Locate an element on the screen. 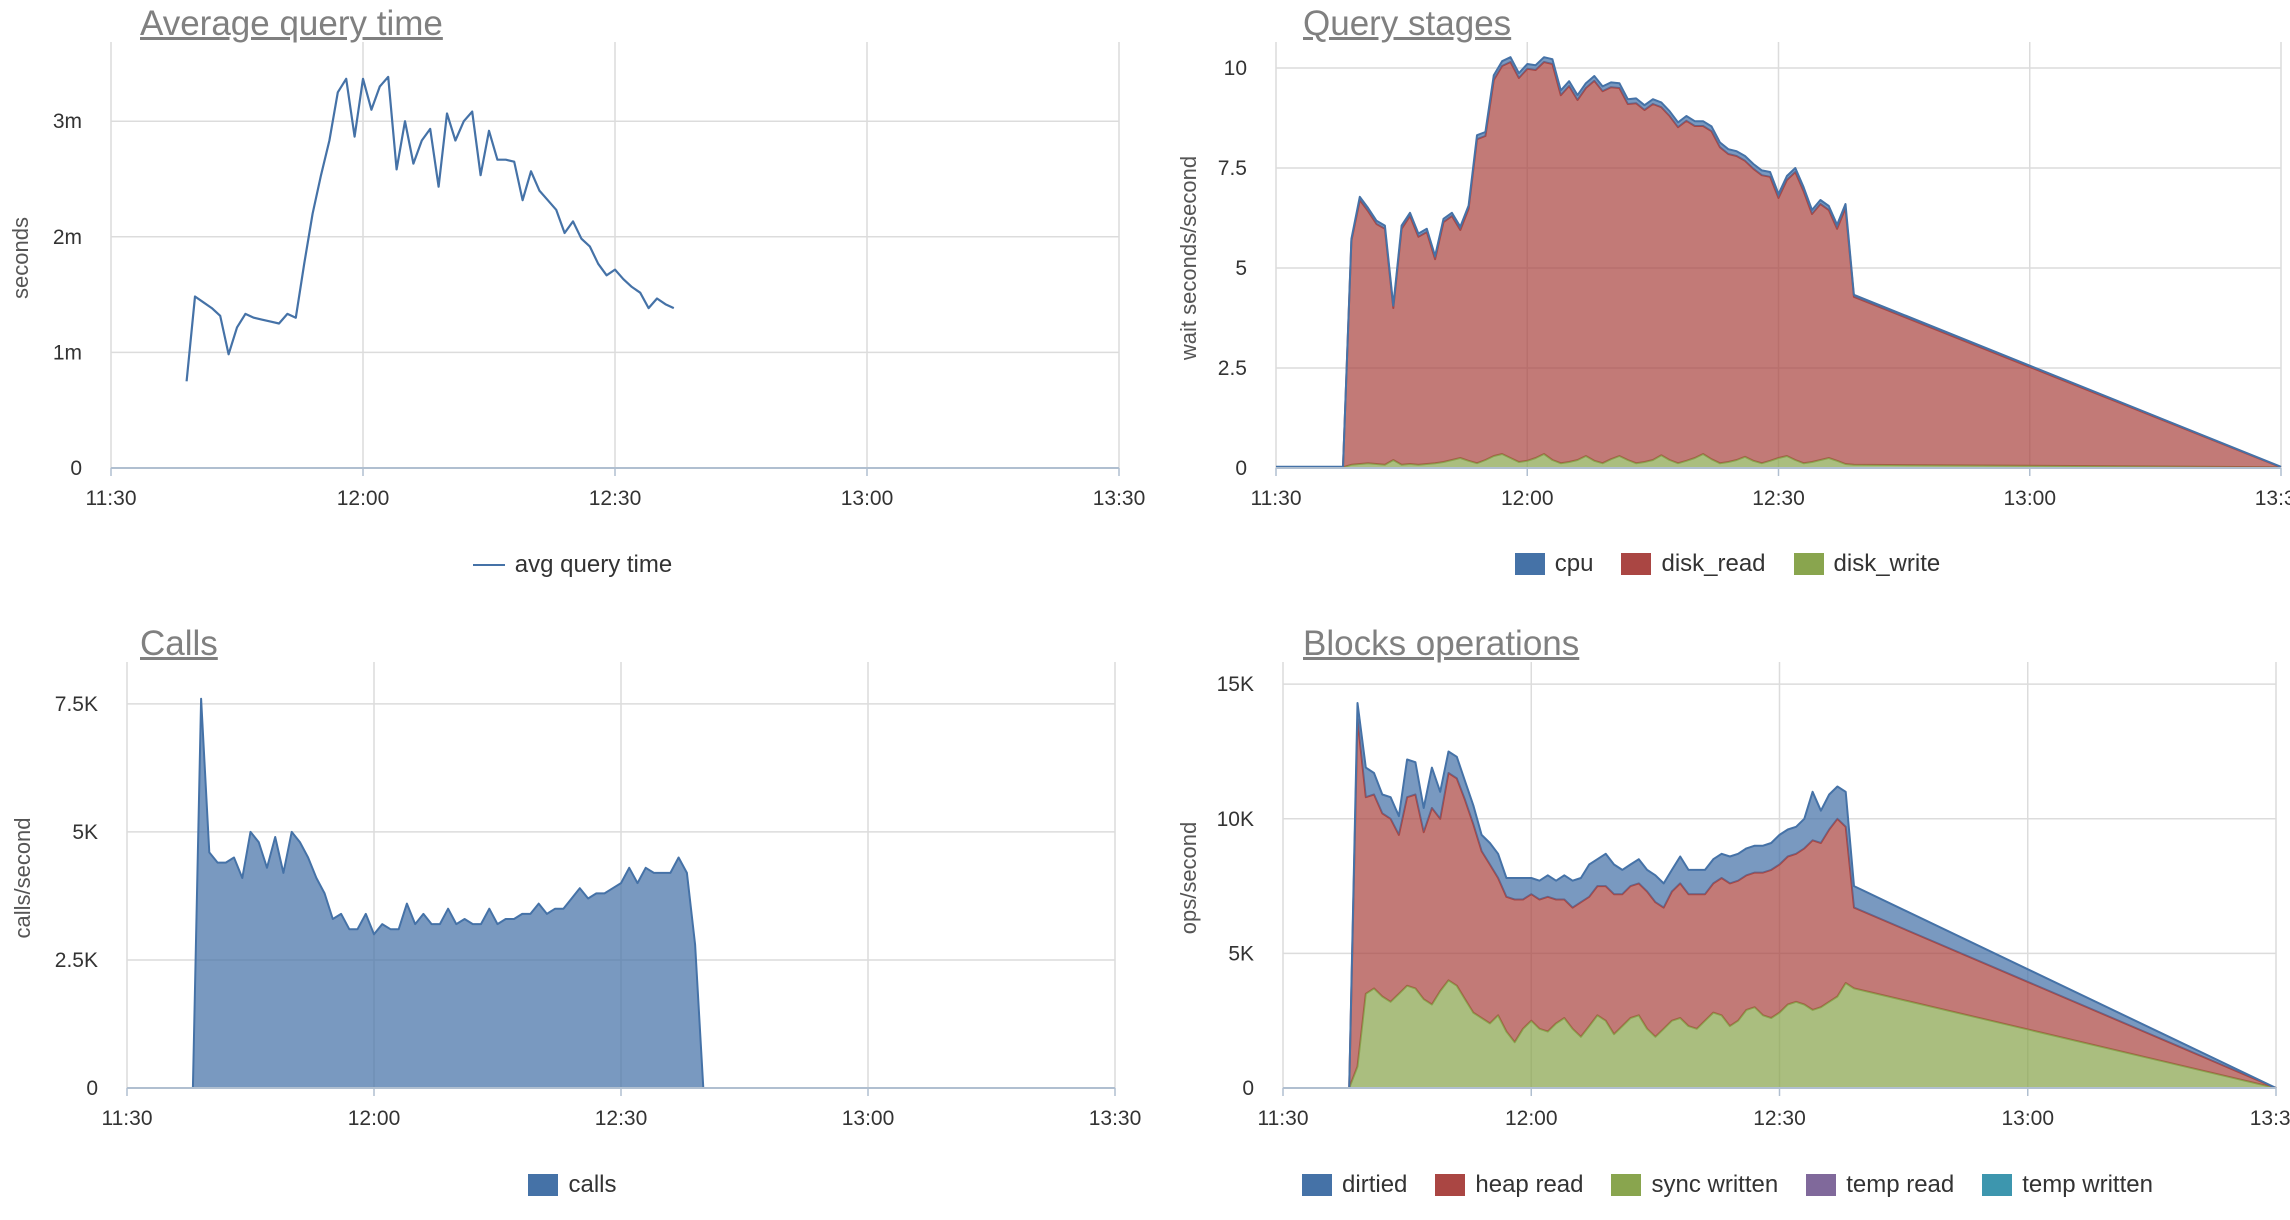 This screenshot has height=1220, width=2290. legend-item-sync-written: sync written is located at coordinates (1694, 1185).